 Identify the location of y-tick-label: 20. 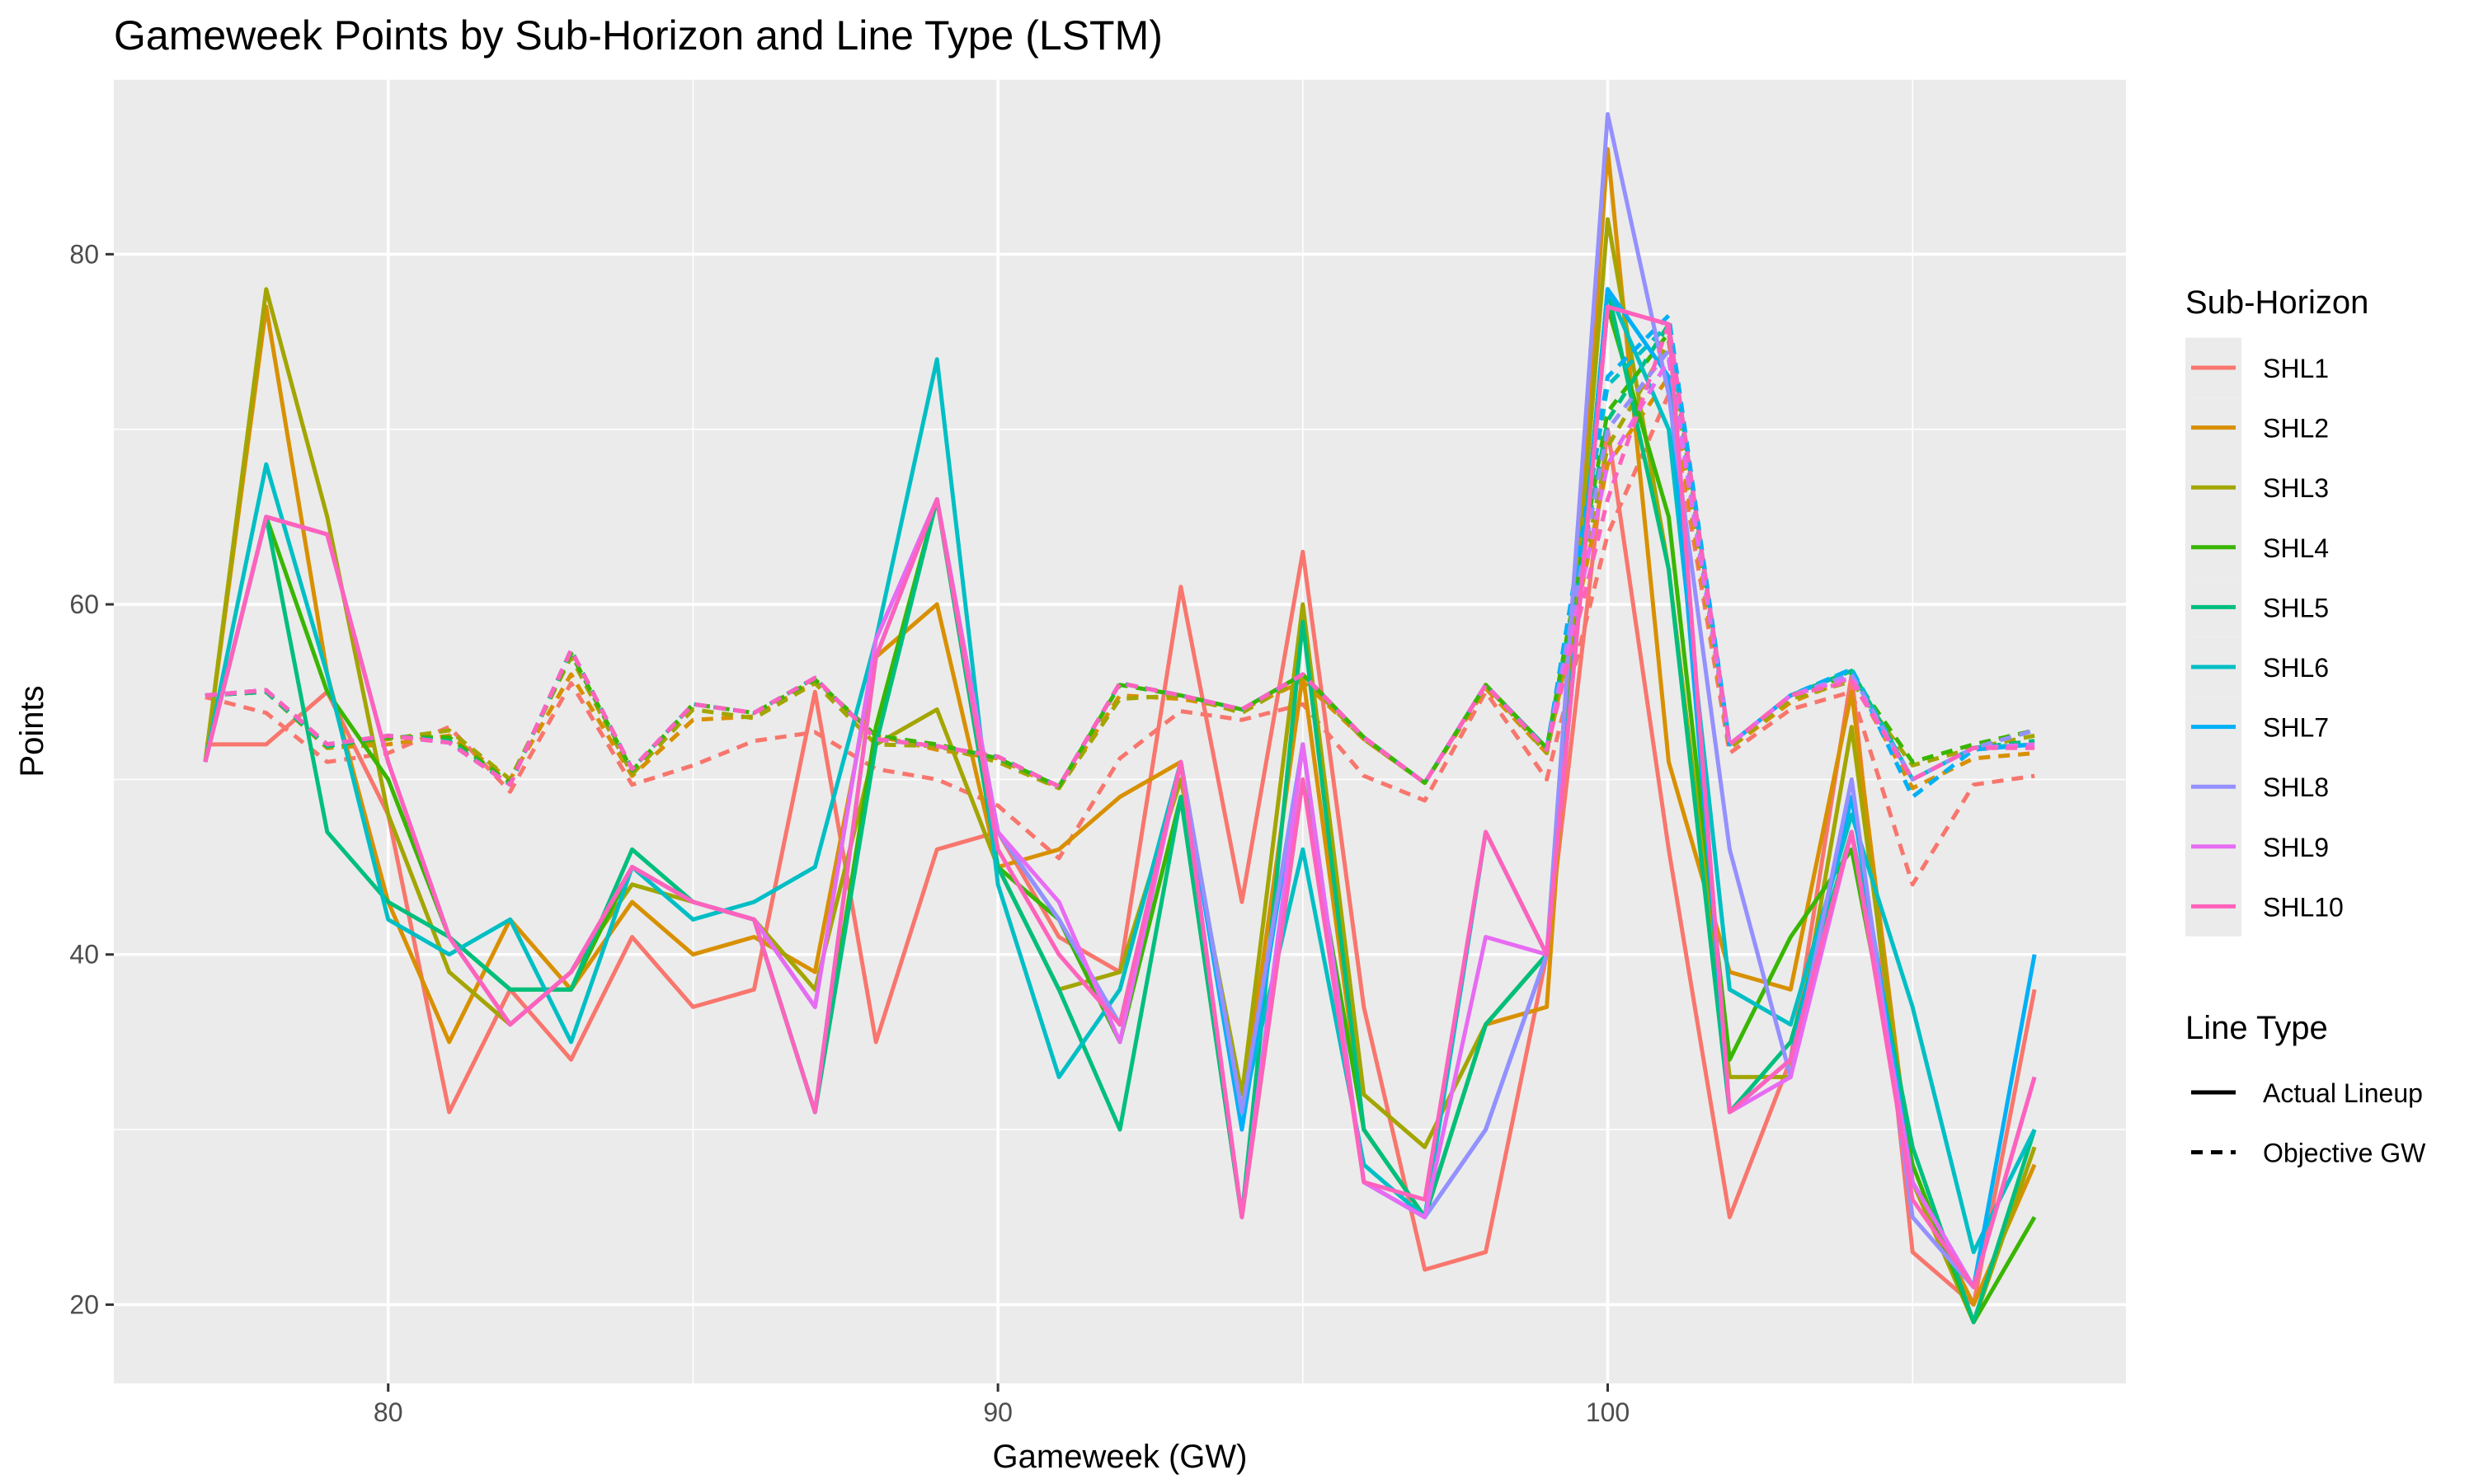
(84, 1304).